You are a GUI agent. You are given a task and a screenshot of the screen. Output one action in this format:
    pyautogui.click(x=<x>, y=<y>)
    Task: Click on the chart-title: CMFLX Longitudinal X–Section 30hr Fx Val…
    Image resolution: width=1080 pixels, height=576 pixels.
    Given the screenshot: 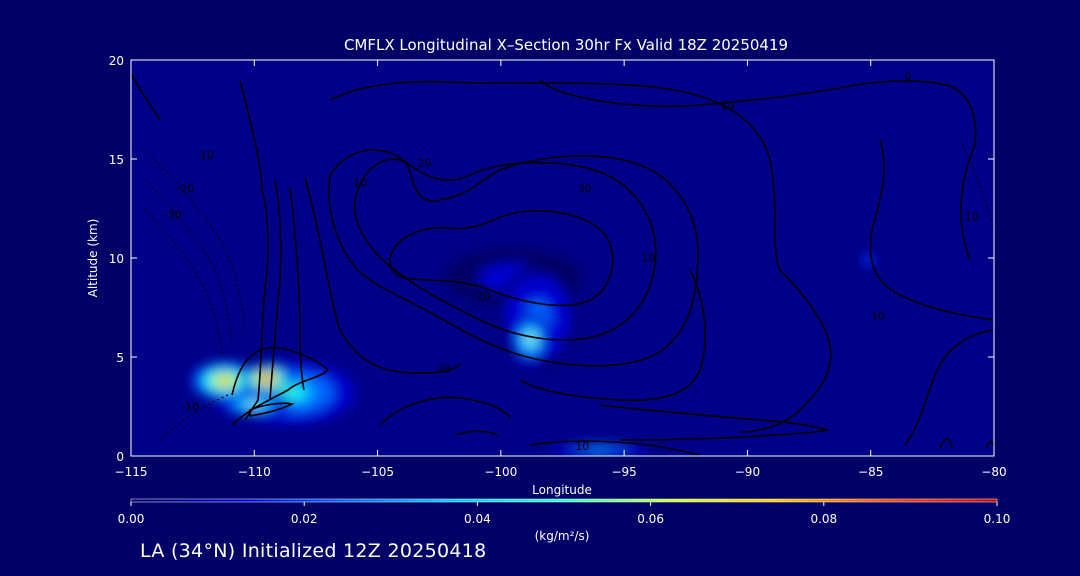 What is the action you would take?
    pyautogui.click(x=566, y=45)
    